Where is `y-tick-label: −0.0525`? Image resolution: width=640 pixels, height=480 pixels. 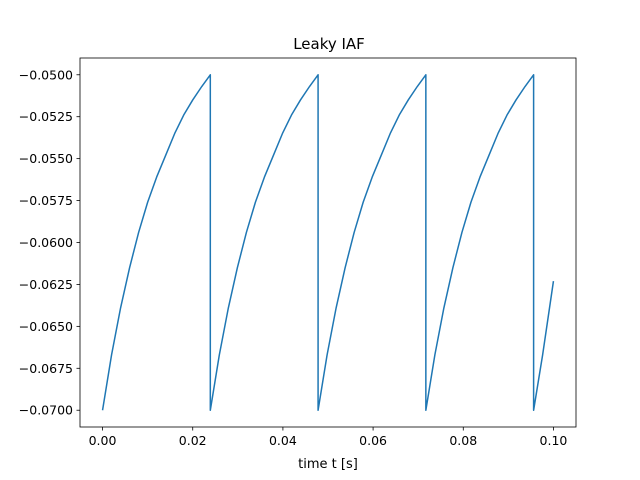 y-tick-label: −0.0525 is located at coordinates (46, 116).